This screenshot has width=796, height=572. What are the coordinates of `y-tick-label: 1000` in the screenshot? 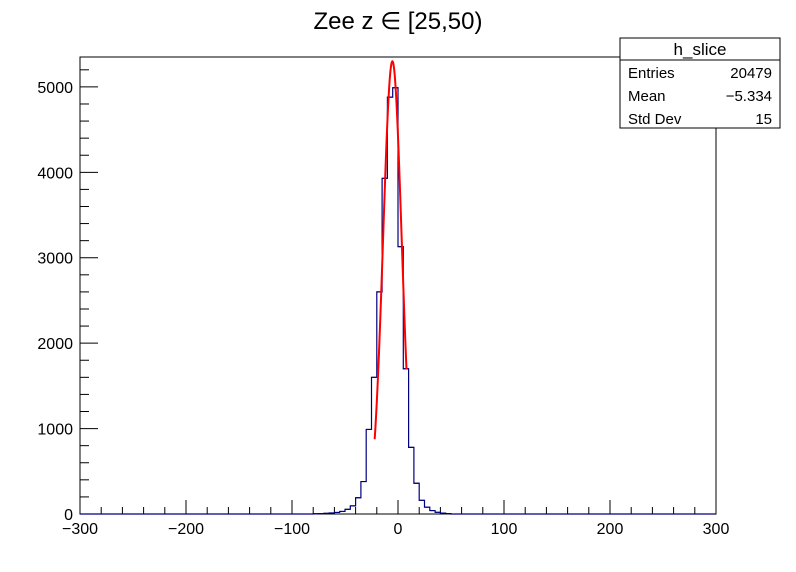 It's located at (55, 430).